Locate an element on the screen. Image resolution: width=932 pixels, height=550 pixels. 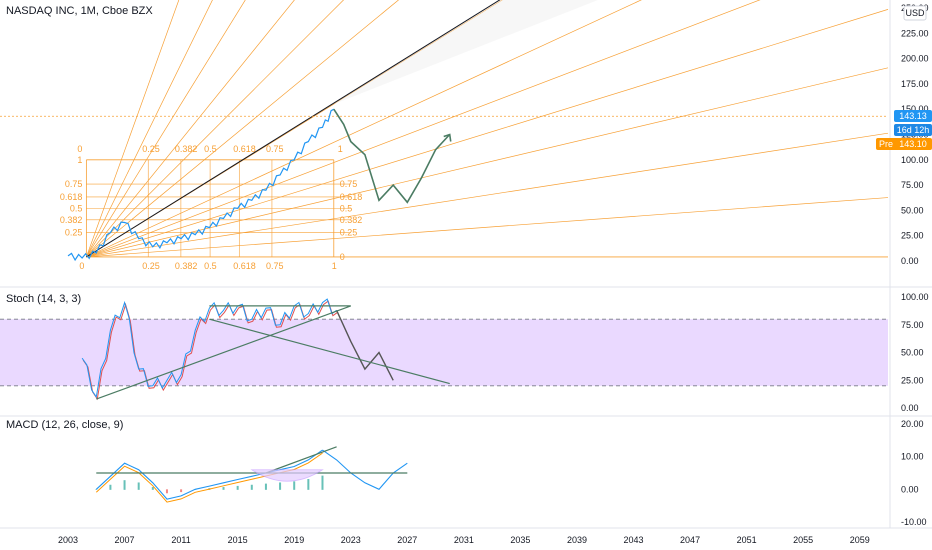
stoch-tick-label: 50.00 is located at coordinates (912, 353).